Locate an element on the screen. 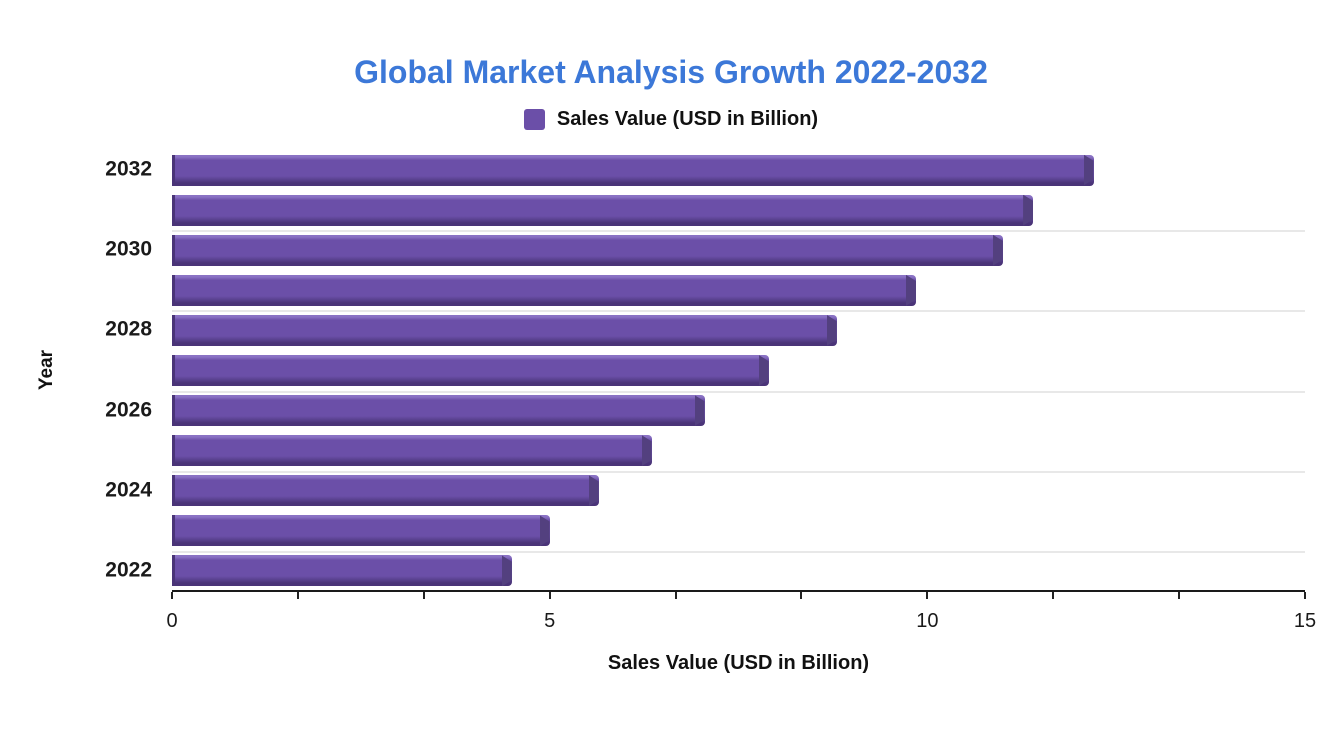  x-tick-label-5: 5 is located at coordinates (550, 621).